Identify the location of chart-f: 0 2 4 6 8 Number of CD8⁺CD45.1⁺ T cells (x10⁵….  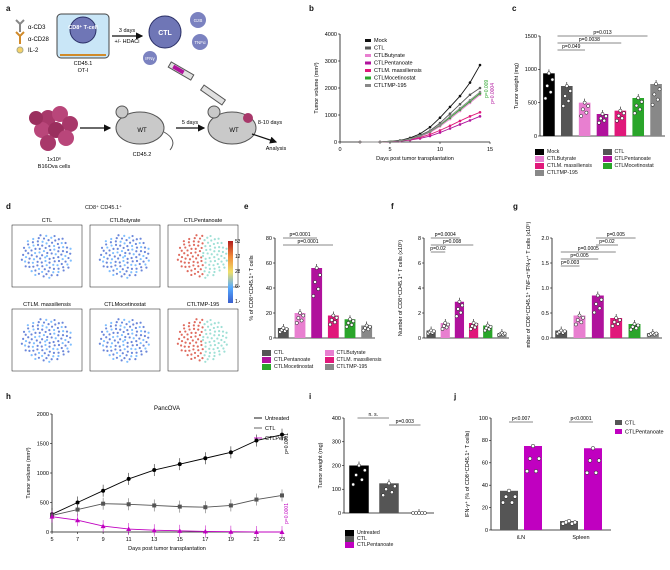
(453, 287).